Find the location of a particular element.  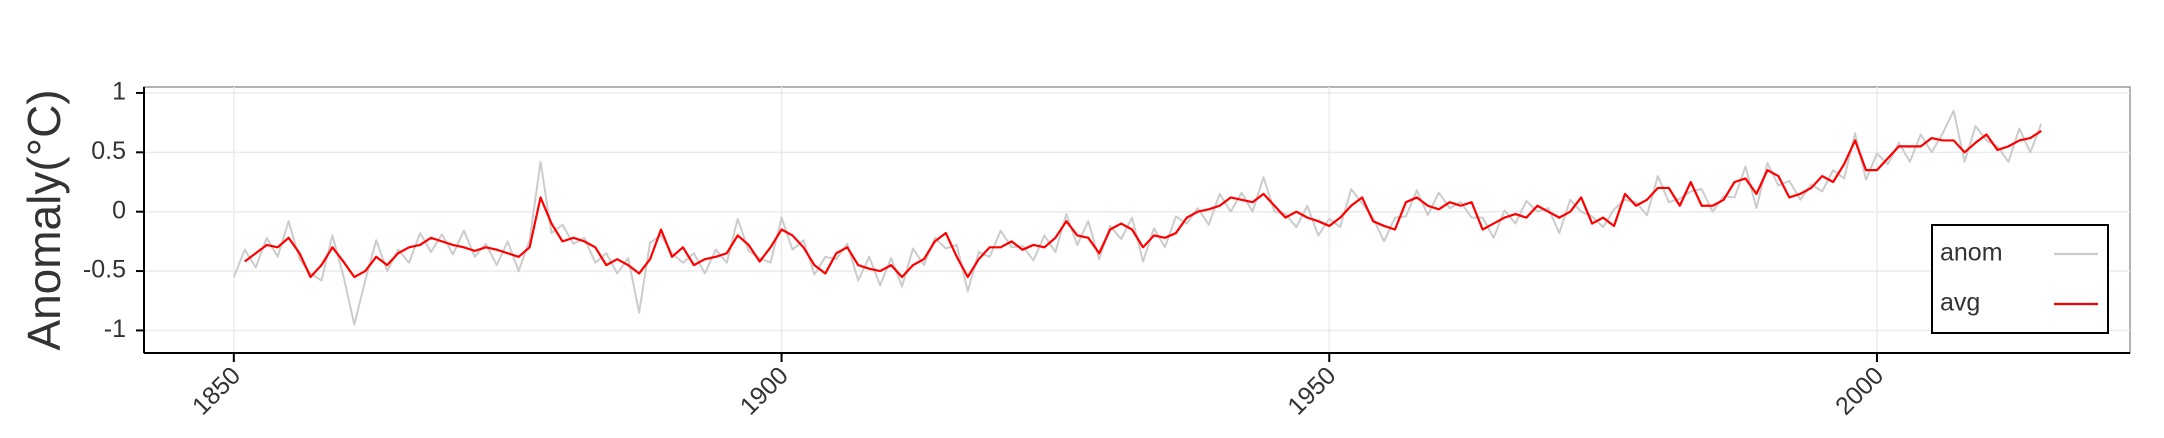

x-tick-label: 1900 is located at coordinates (764, 390).